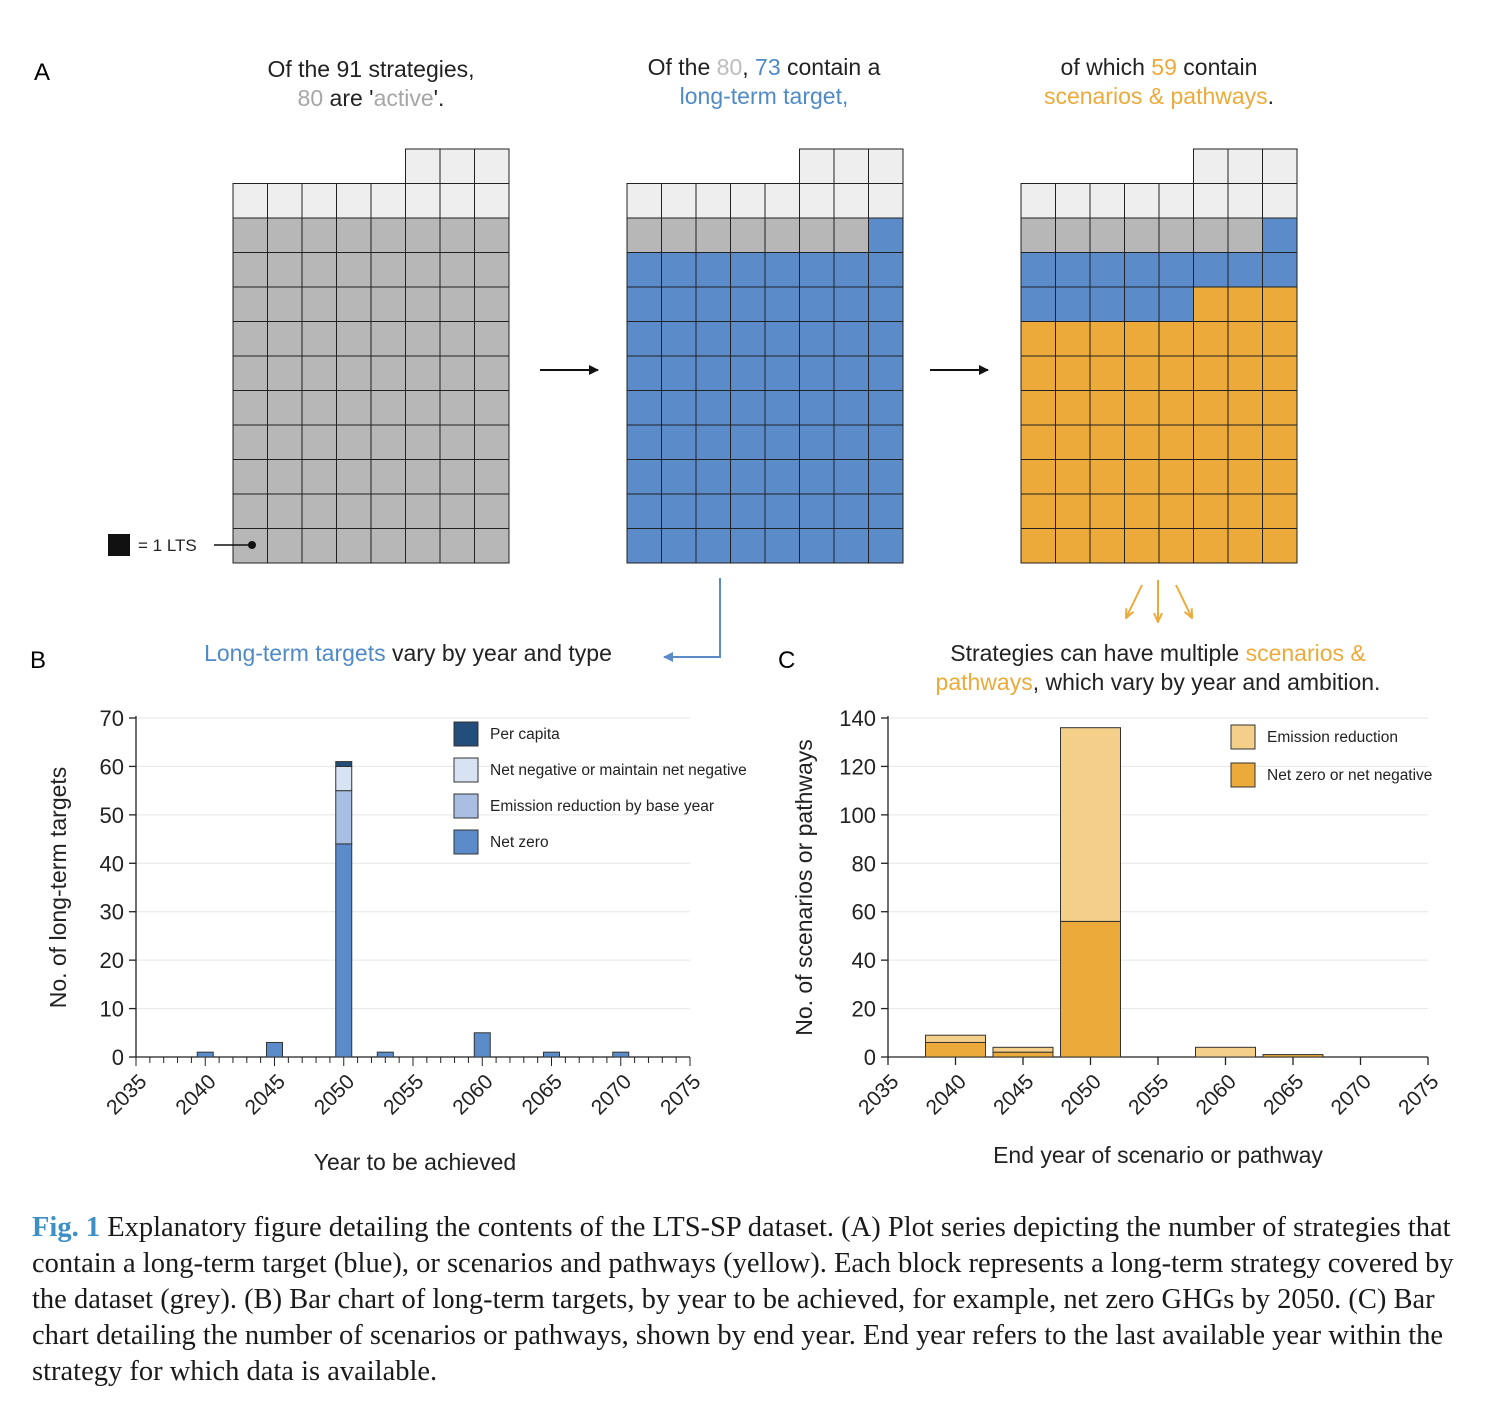 The image size is (1500, 1408). I want to click on y-tick-label: 70, so click(112, 718).